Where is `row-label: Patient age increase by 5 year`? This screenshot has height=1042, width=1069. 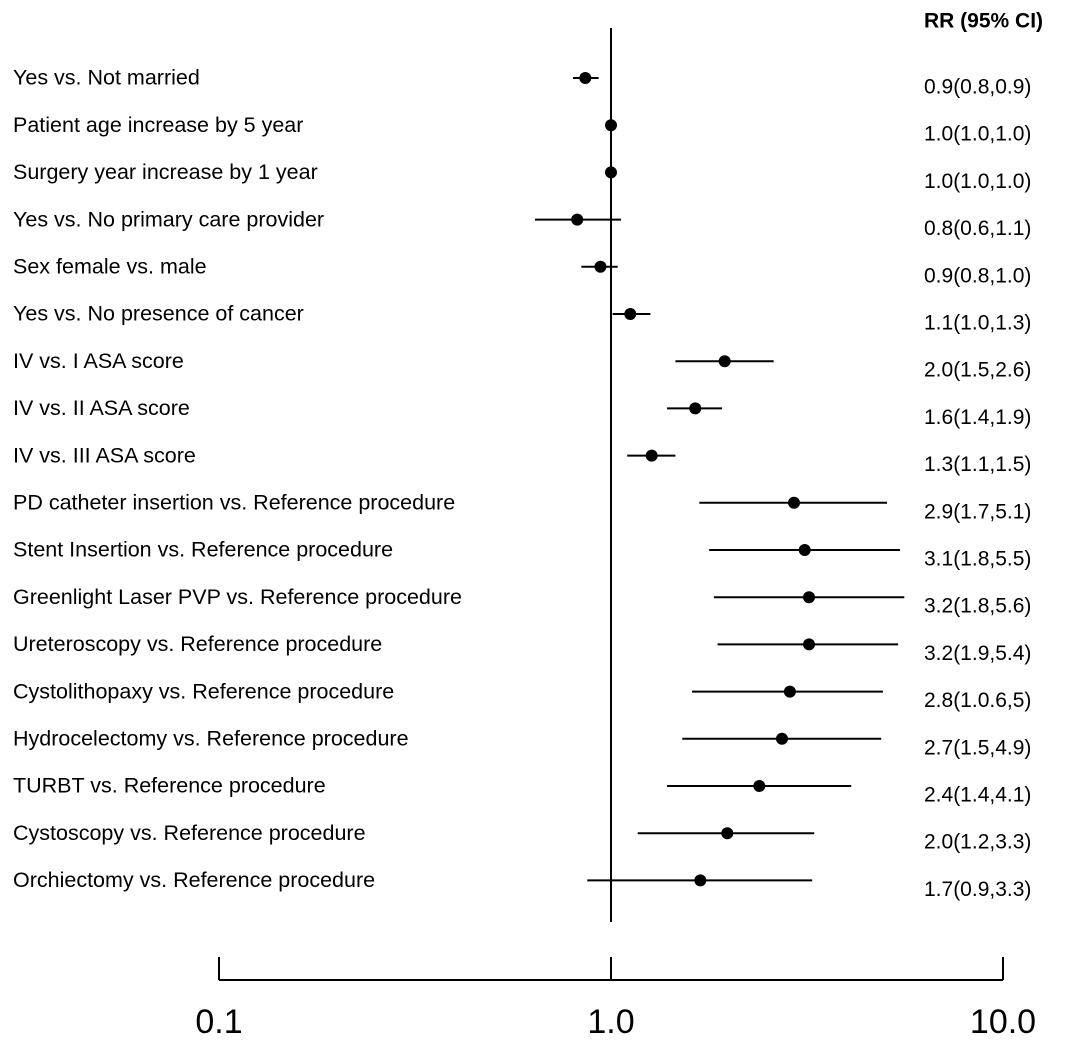
row-label: Patient age increase by 5 year is located at coordinates (158, 125).